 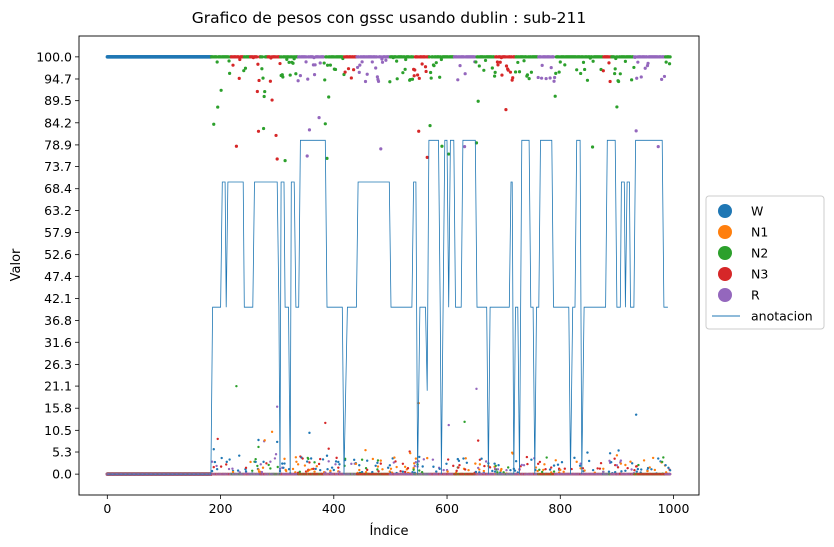 I want to click on y-tick-label: 0.0, so click(x=62, y=474).